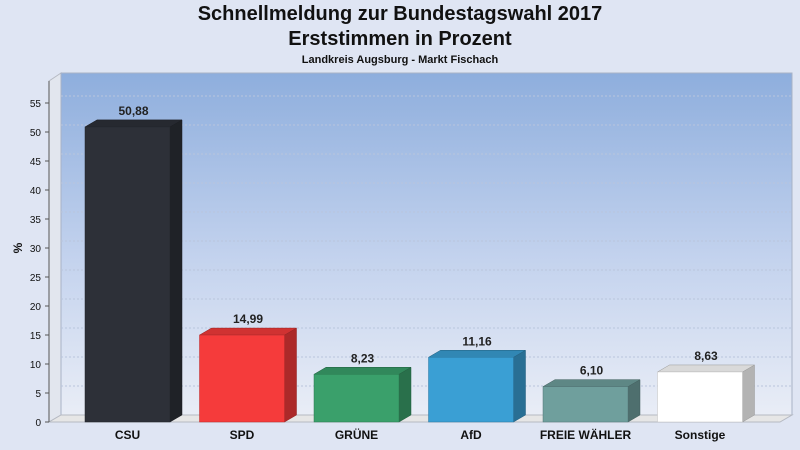  I want to click on y-tick-label: 0, so click(38, 423).